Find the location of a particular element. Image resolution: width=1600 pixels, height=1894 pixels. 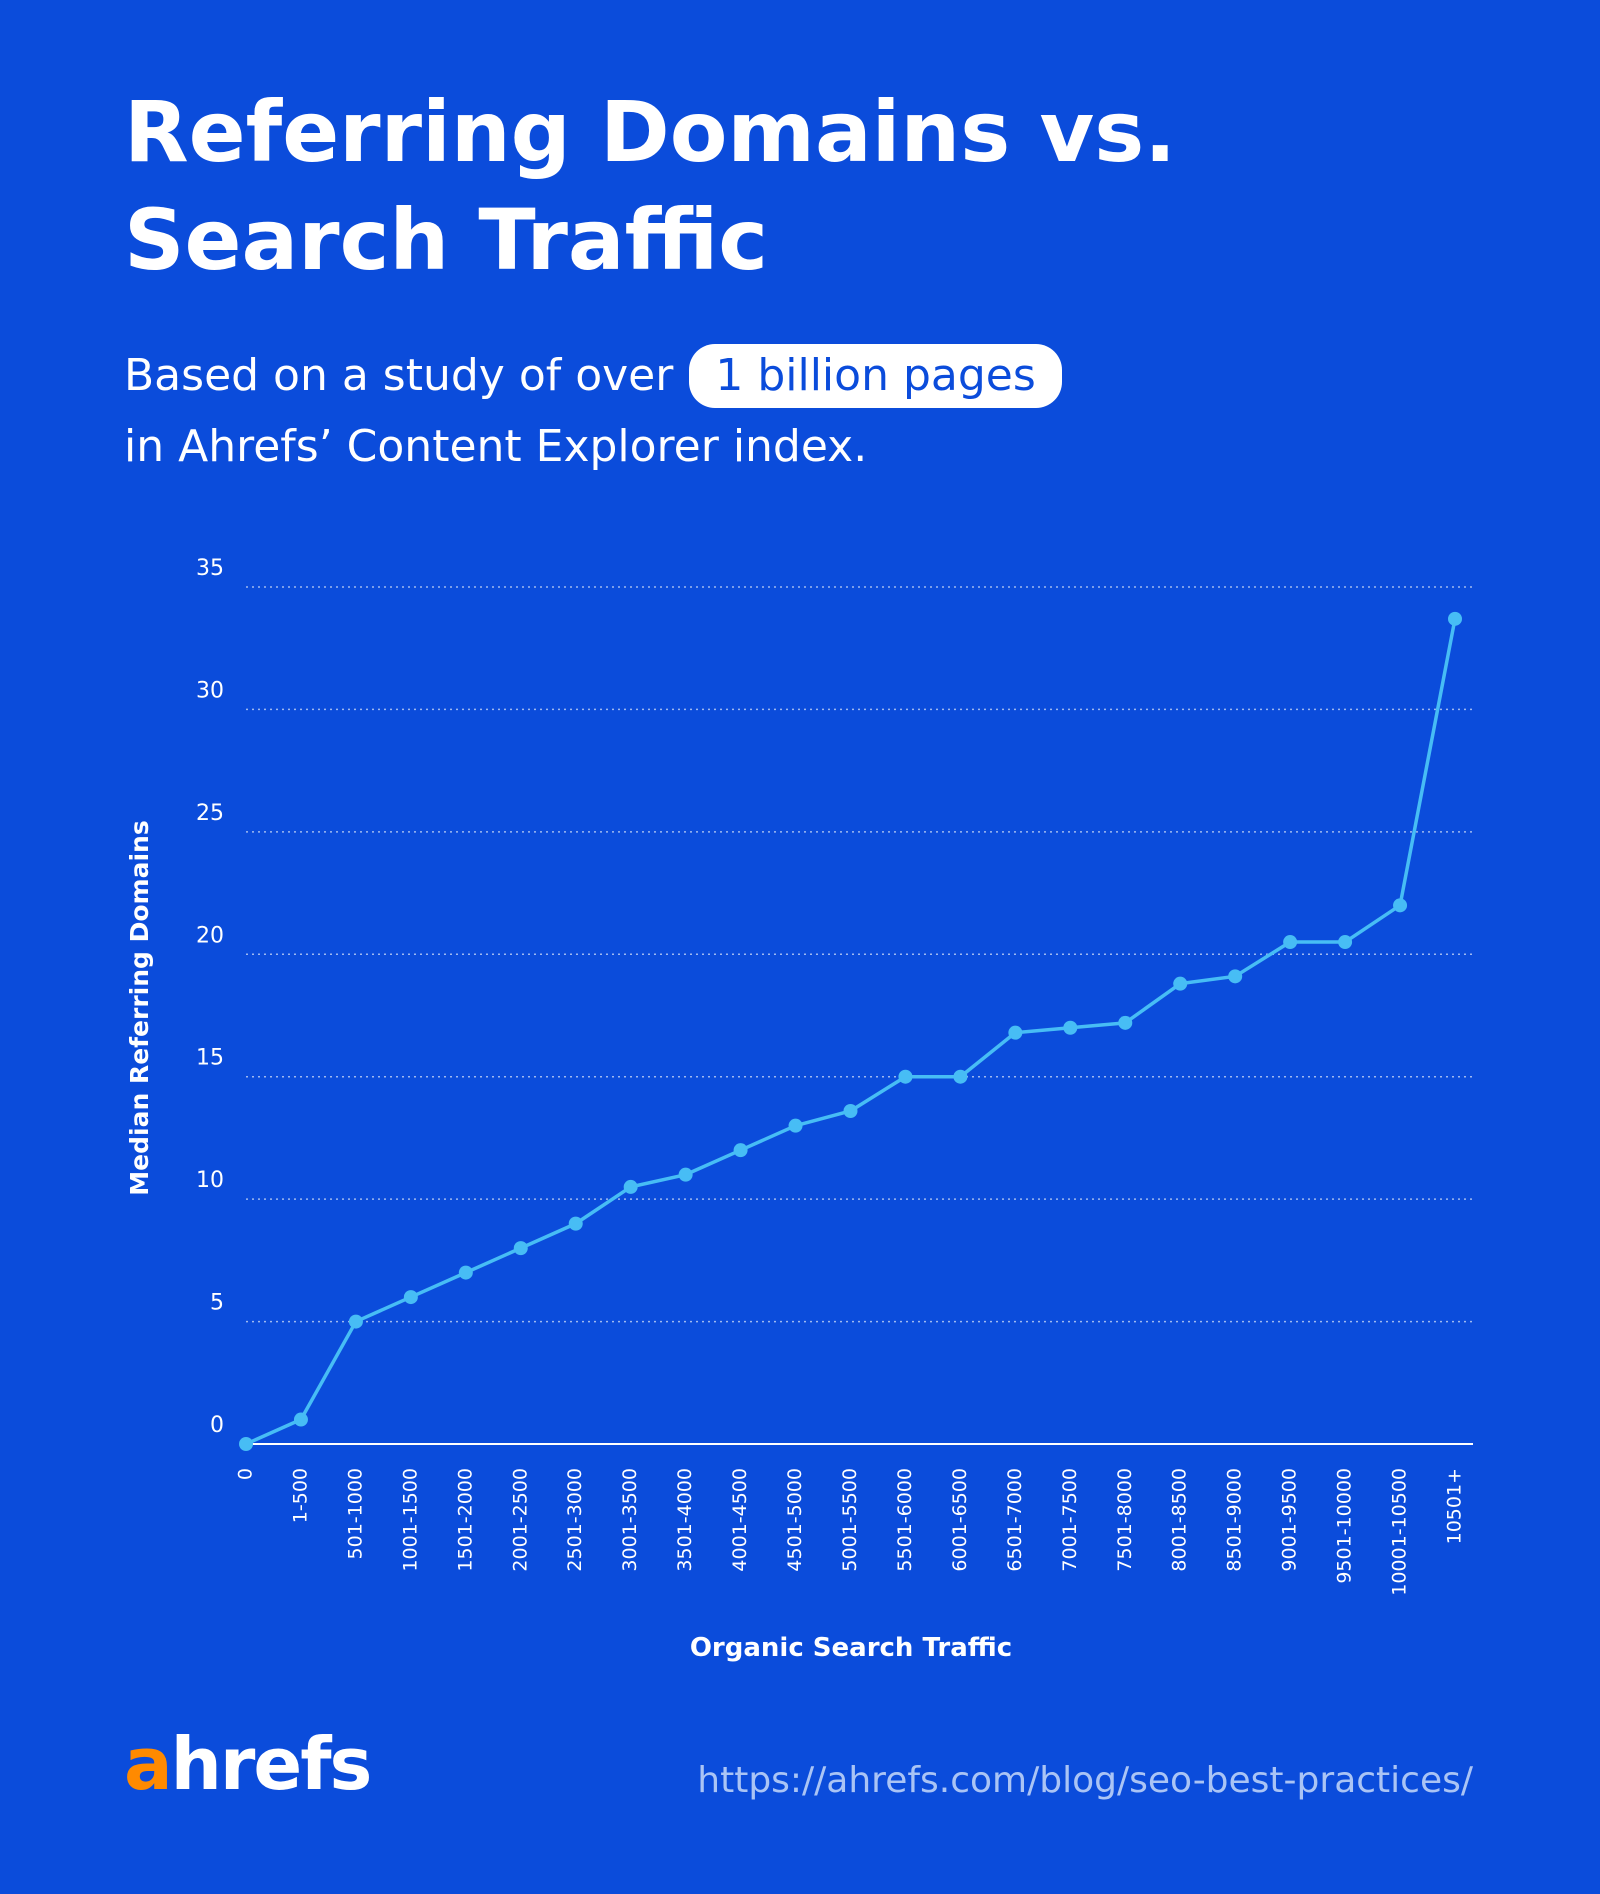

x-tick-label: 2501-3000 is located at coordinates (575, 1520).